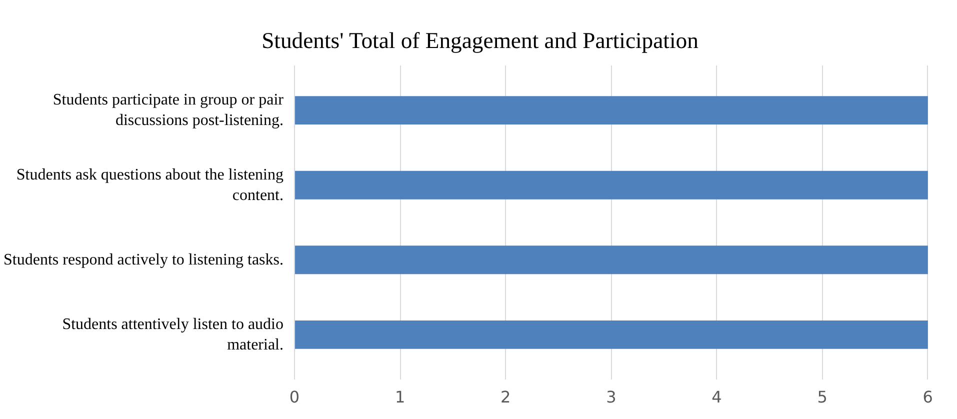 The height and width of the screenshot is (419, 957). What do you see at coordinates (611, 397) in the screenshot?
I see `x-tick-label: 3` at bounding box center [611, 397].